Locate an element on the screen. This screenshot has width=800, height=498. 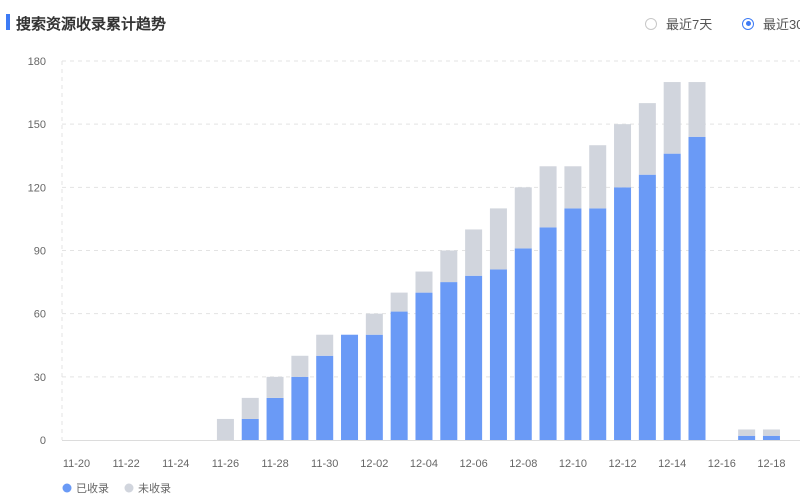
x-tick-label: 12-10 is located at coordinates (573, 464).